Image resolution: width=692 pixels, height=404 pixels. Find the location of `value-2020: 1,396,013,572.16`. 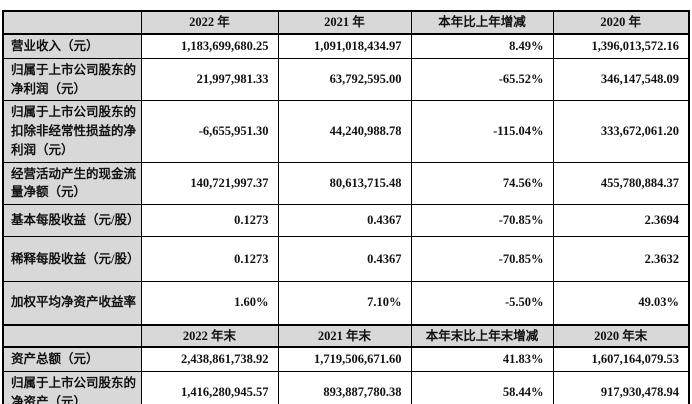

value-2020: 1,396,013,572.16 is located at coordinates (621, 46).